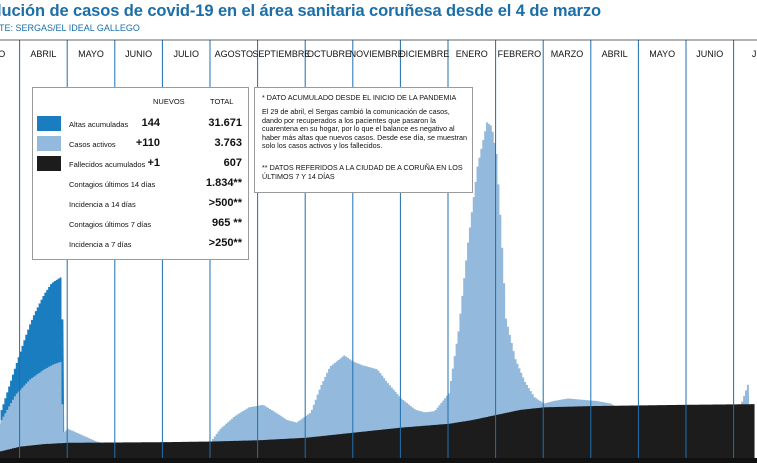 The height and width of the screenshot is (463, 757). I want to click on row-total: 1.834**, so click(223, 183).